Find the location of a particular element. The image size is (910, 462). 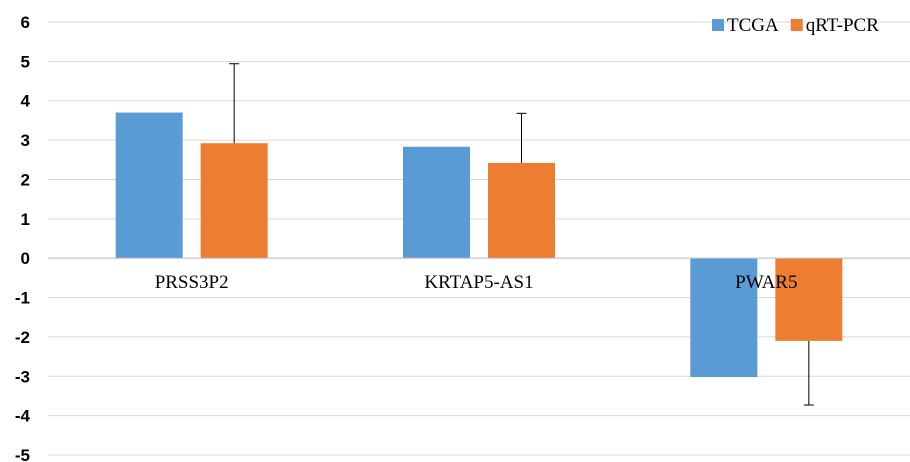

category-label: KRTAP5-AS1 is located at coordinates (478, 282).